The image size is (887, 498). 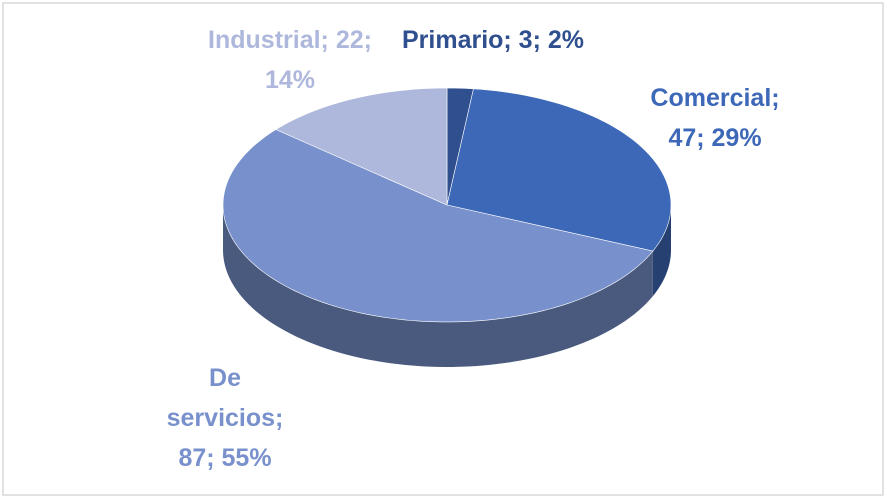 What do you see at coordinates (492, 40) in the screenshot?
I see `data-label: Primario; 3; 2%` at bounding box center [492, 40].